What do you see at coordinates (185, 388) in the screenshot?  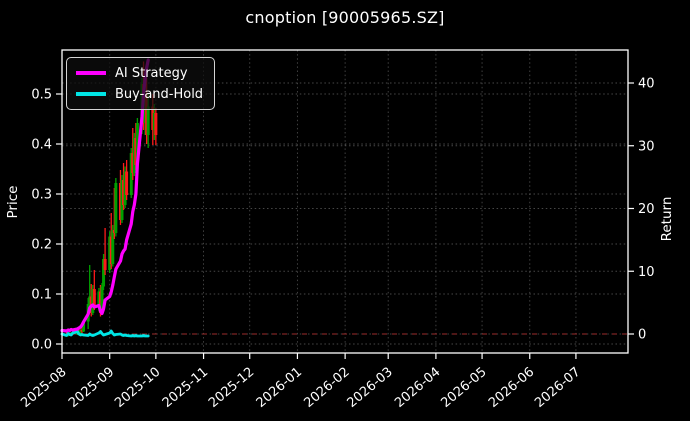 I see `svg-text: 2025-11` at bounding box center [185, 388].